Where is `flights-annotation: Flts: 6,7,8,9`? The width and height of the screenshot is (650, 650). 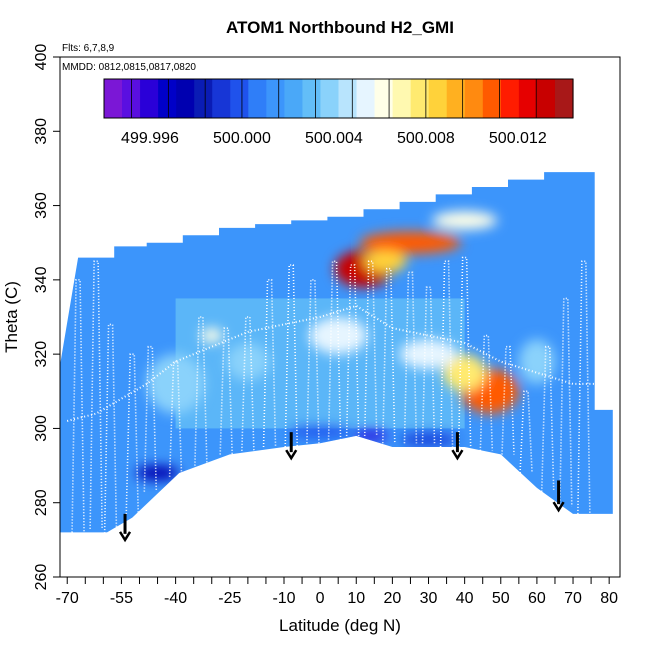 flights-annotation: Flts: 6,7,8,9 is located at coordinates (88, 48).